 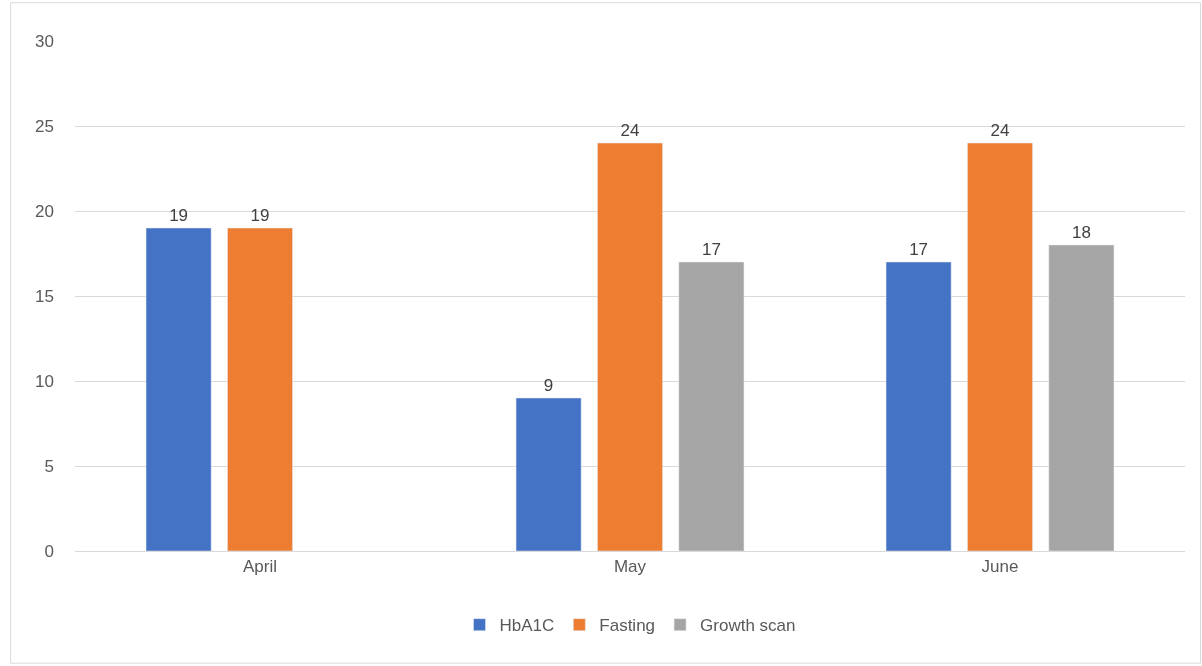 I want to click on data-label: 9, so click(x=548, y=385).